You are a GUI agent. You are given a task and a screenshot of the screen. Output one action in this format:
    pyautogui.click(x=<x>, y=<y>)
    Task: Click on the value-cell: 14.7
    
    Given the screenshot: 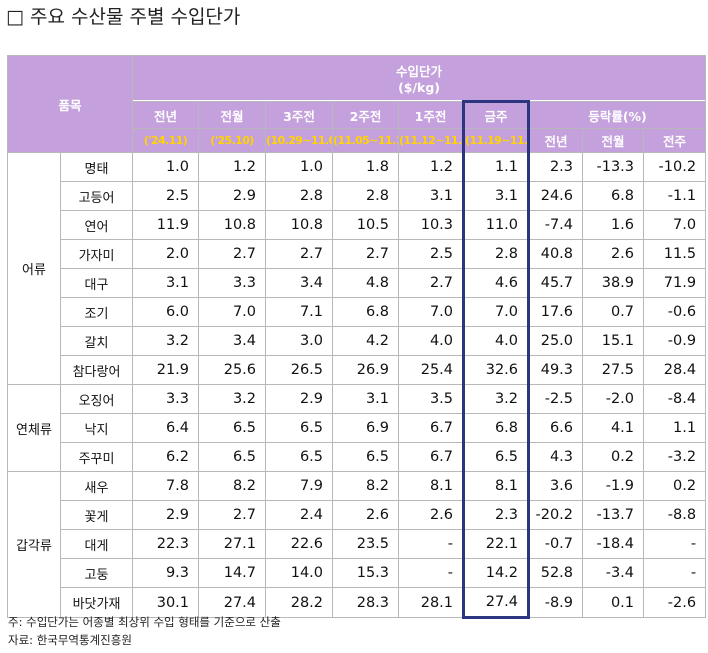 What is the action you would take?
    pyautogui.click(x=232, y=573)
    